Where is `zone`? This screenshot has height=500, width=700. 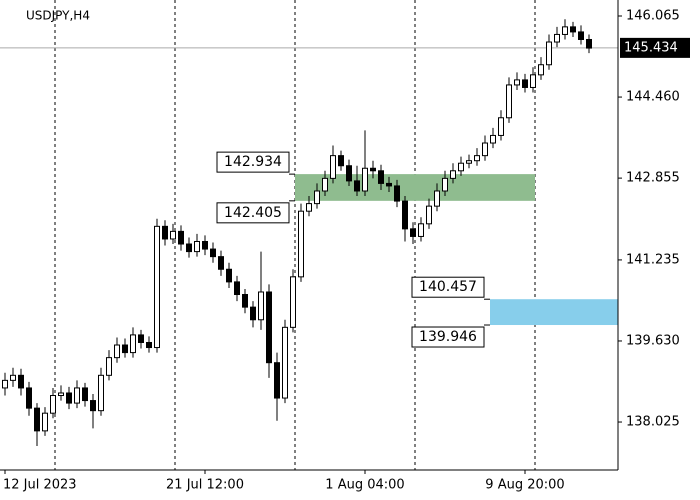 zone is located at coordinates (554, 312).